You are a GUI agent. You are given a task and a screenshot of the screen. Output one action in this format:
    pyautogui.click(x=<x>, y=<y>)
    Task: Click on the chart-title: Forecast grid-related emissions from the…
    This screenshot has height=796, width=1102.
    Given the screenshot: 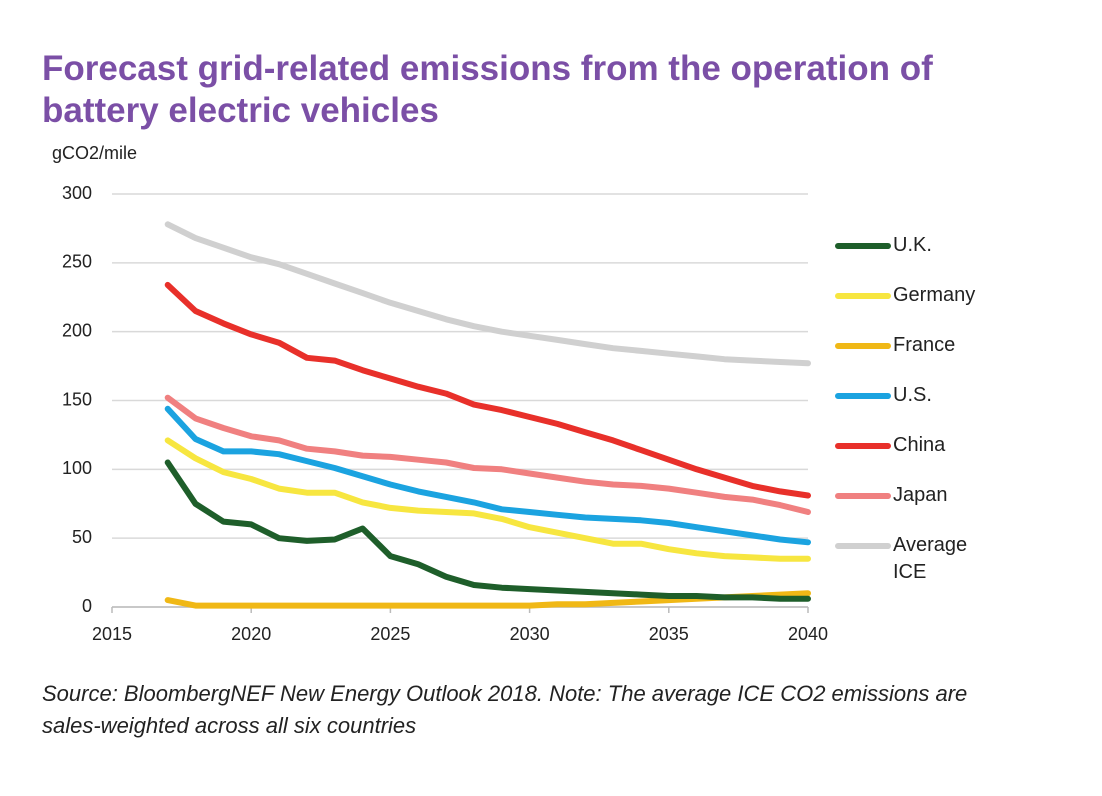 What is the action you would take?
    pyautogui.click(x=487, y=89)
    